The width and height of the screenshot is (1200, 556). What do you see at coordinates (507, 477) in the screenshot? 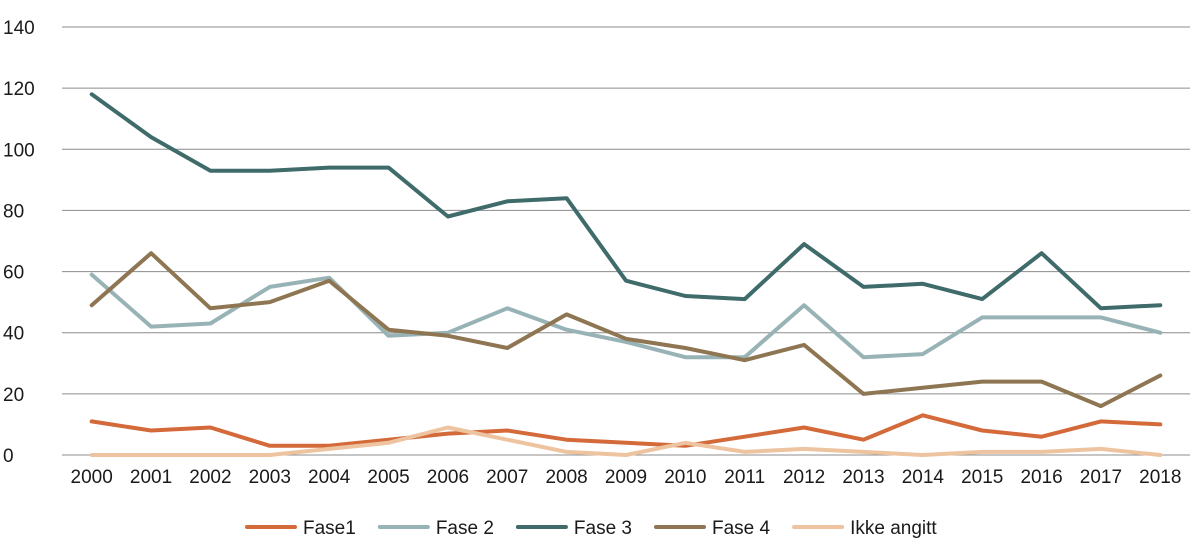
I see `x-tick-label: 2007` at bounding box center [507, 477].